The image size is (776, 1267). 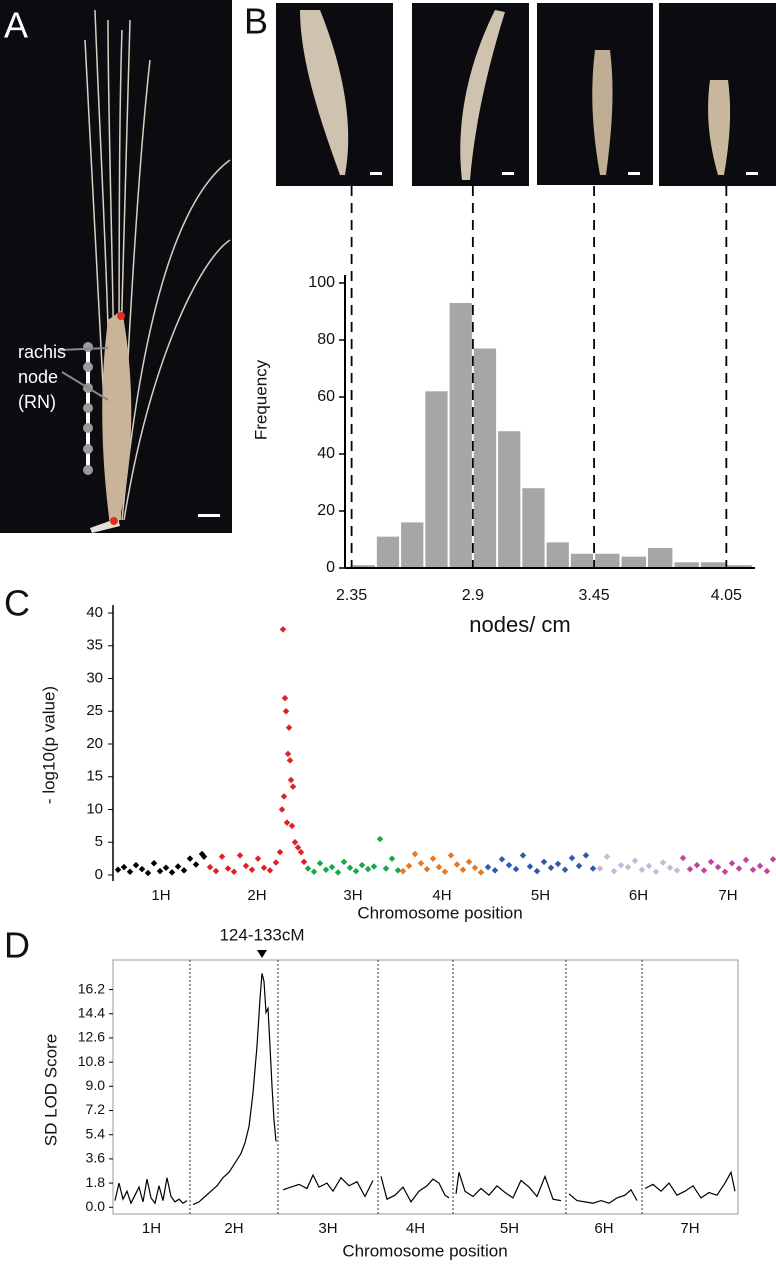 I want to click on x-tick-label: 4H, so click(x=415, y=1228).